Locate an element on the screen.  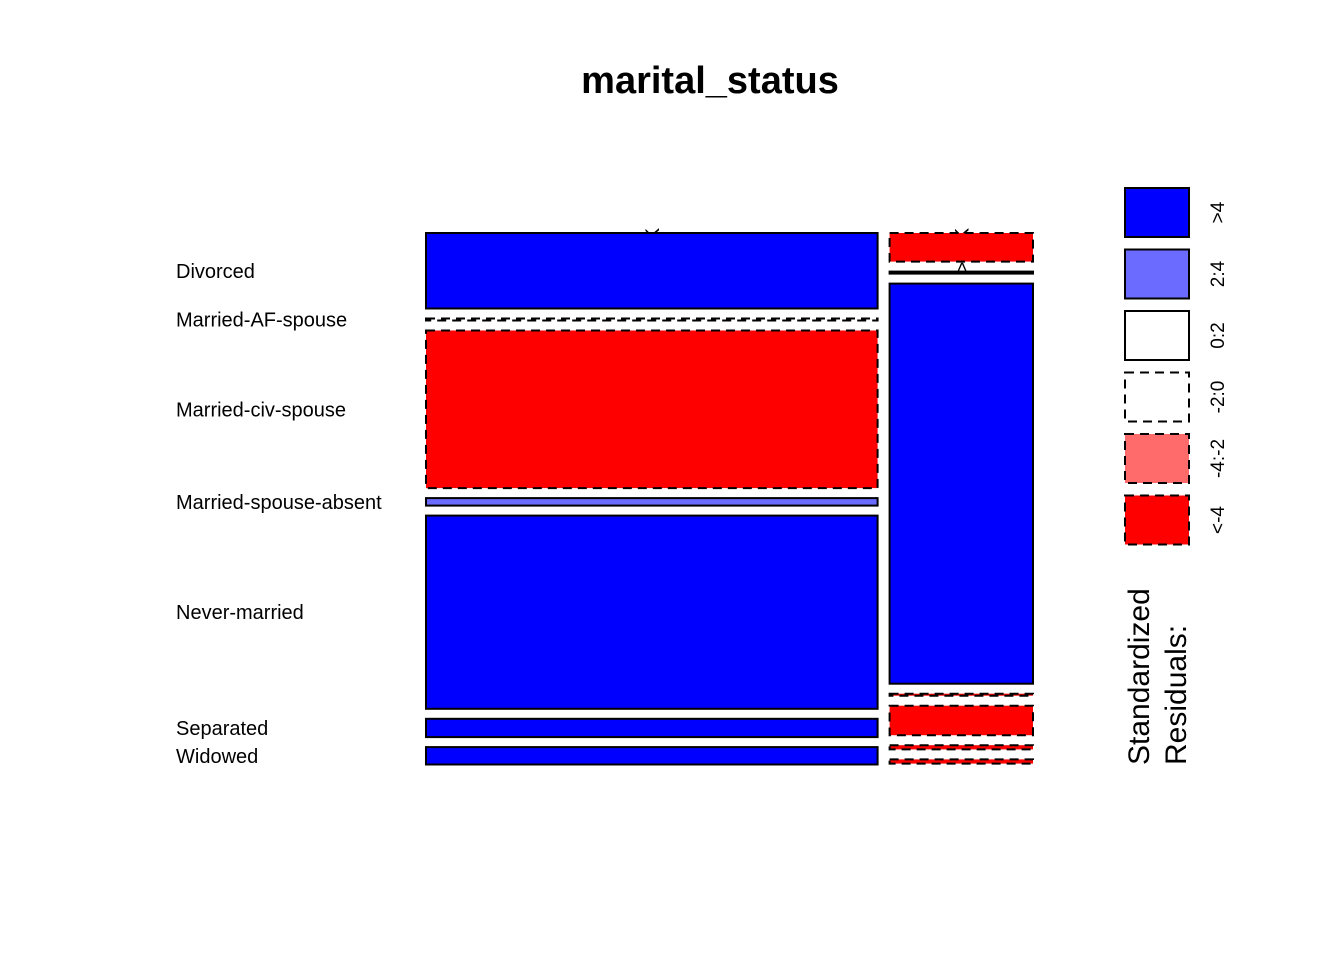
legend-label-pos-mid: 2:4 is located at coordinates (1218, 273).